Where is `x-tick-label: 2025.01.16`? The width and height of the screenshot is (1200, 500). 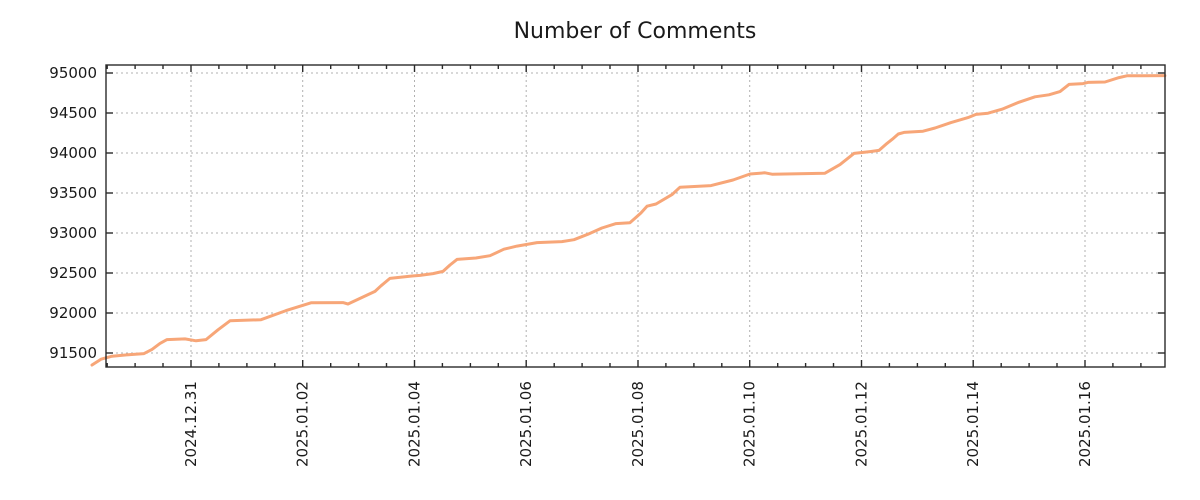 x-tick-label: 2025.01.16 is located at coordinates (1085, 424).